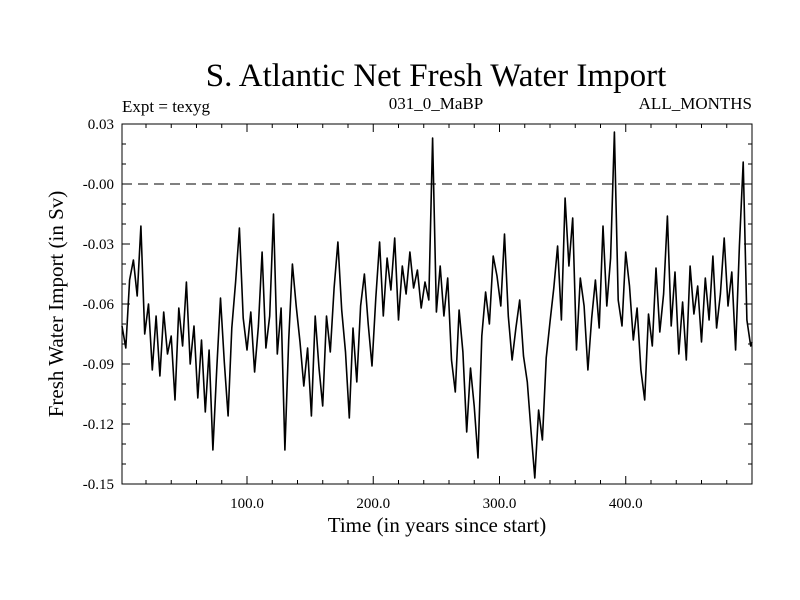  What do you see at coordinates (500, 504) in the screenshot?
I see `x-tick-label: 300.0` at bounding box center [500, 504].